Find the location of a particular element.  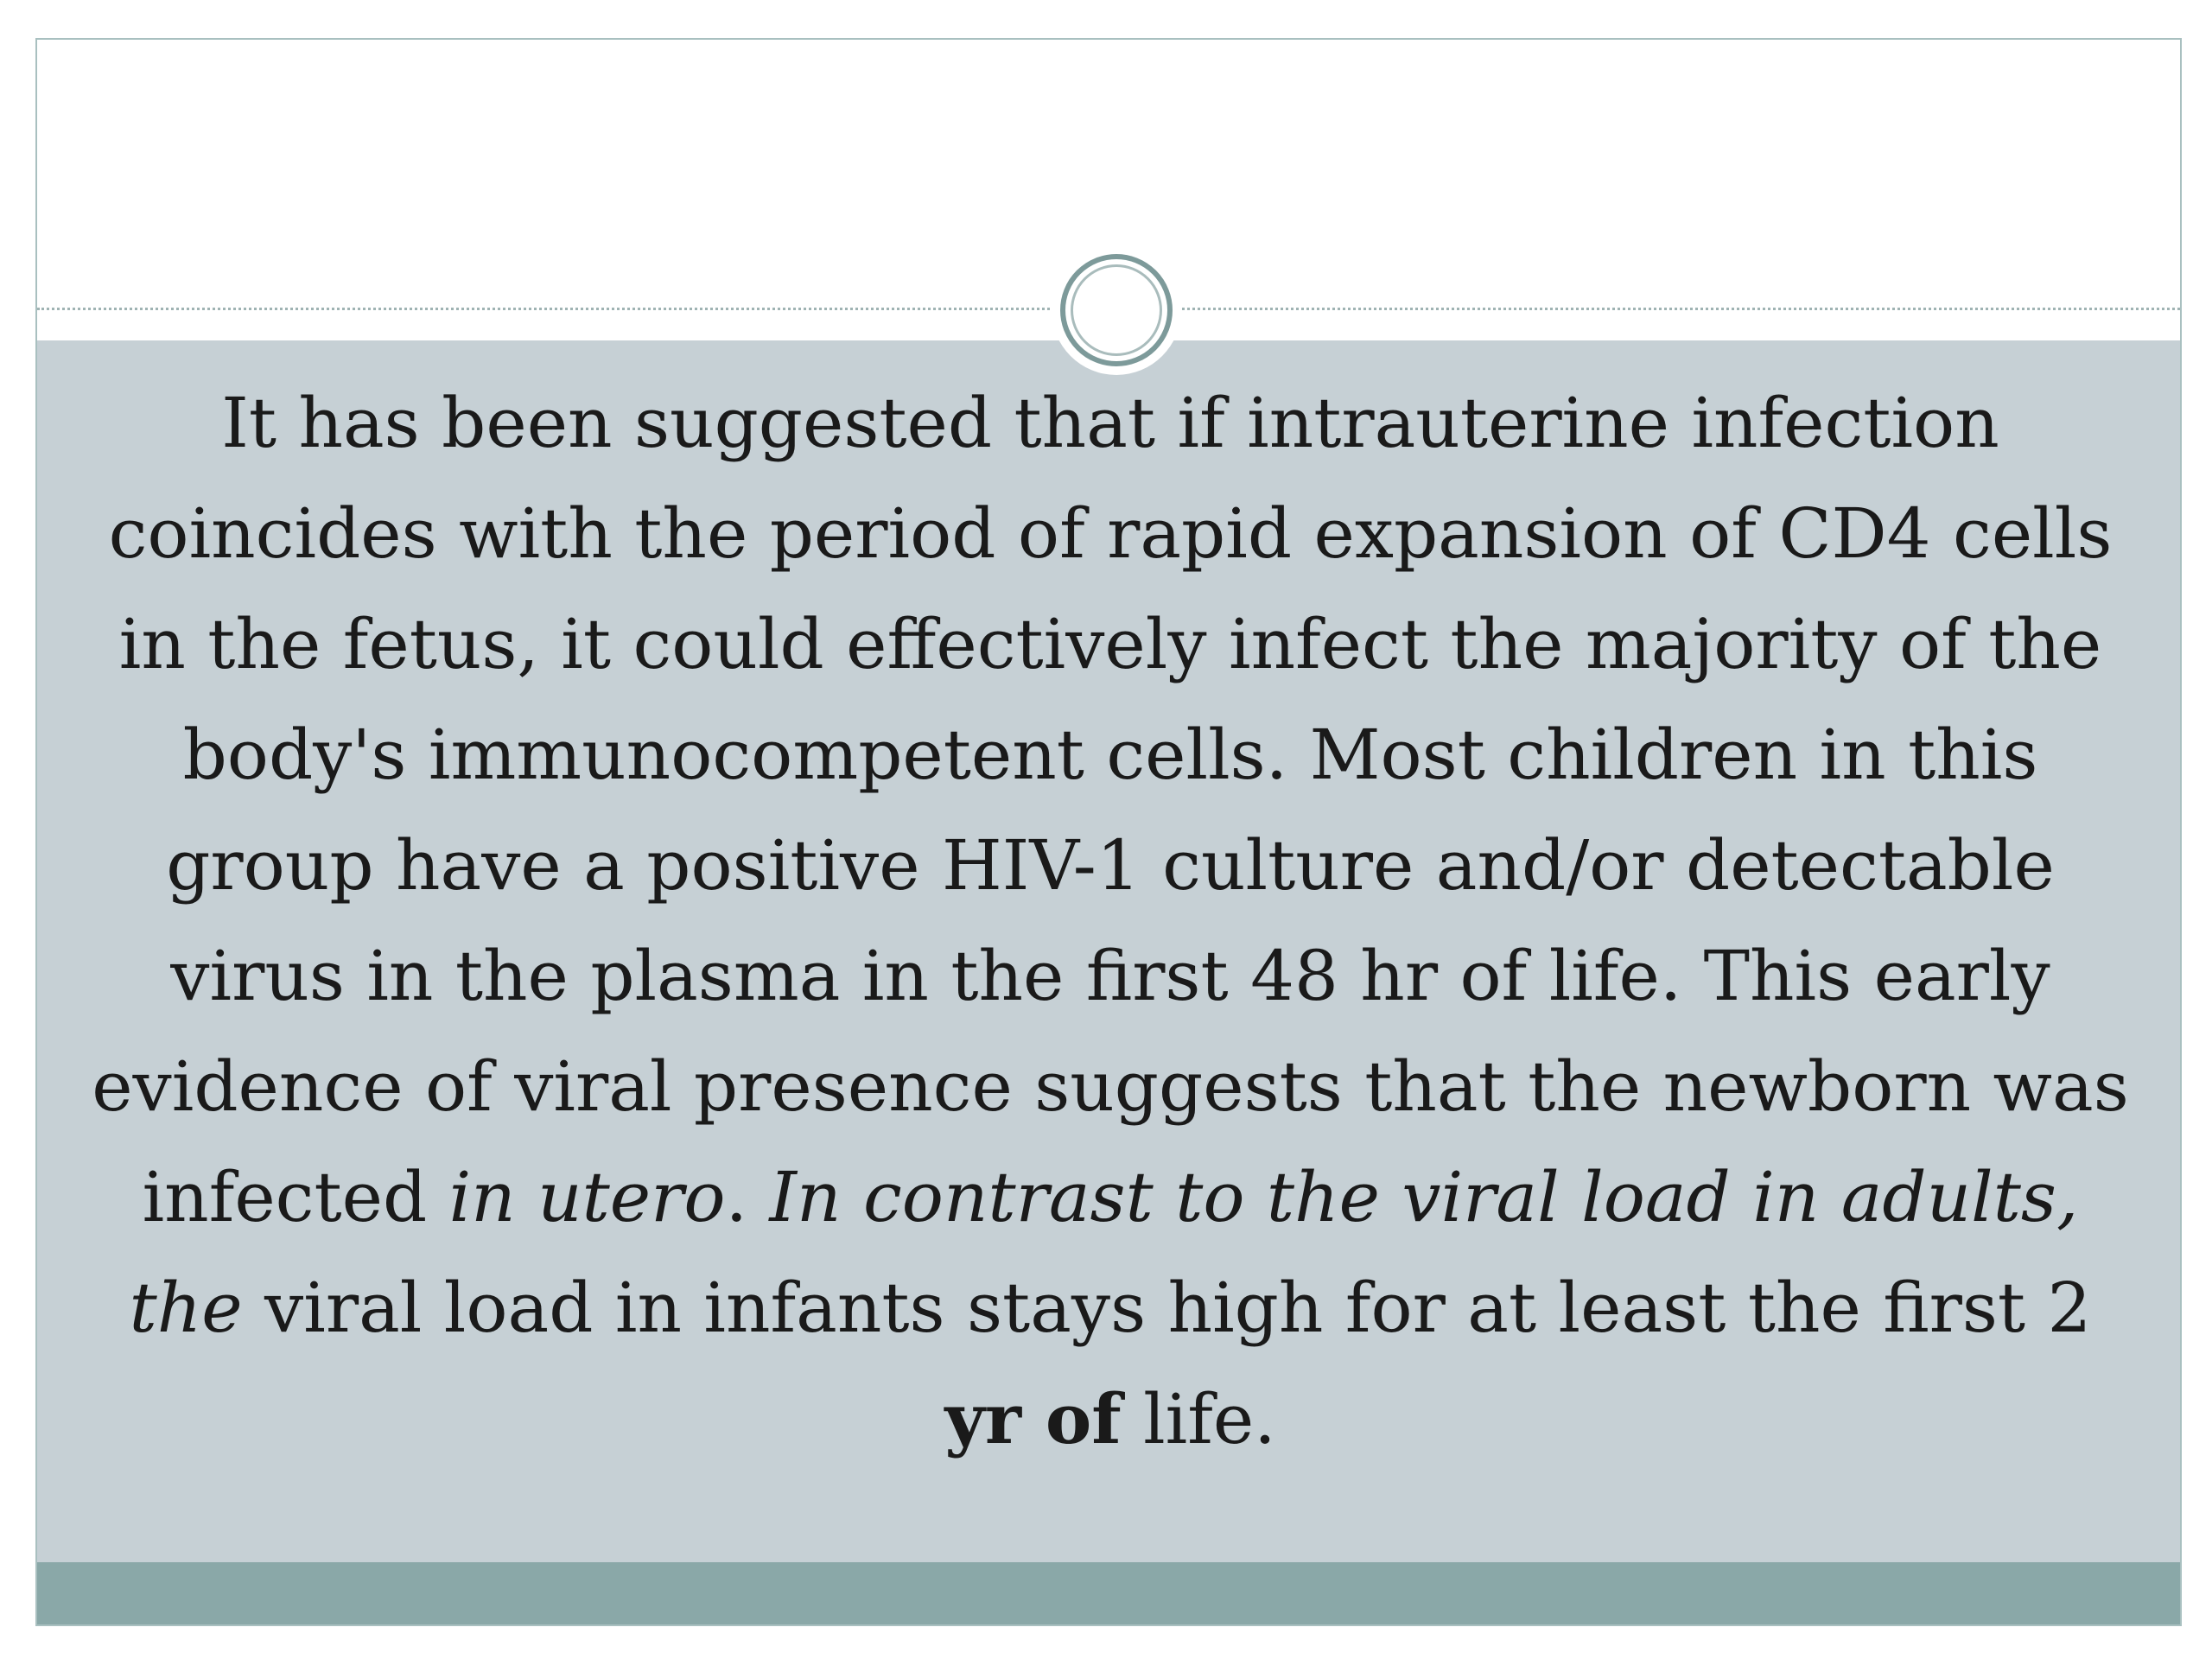

body-text-bold-yr-of: yr of is located at coordinates (1033, 1418).